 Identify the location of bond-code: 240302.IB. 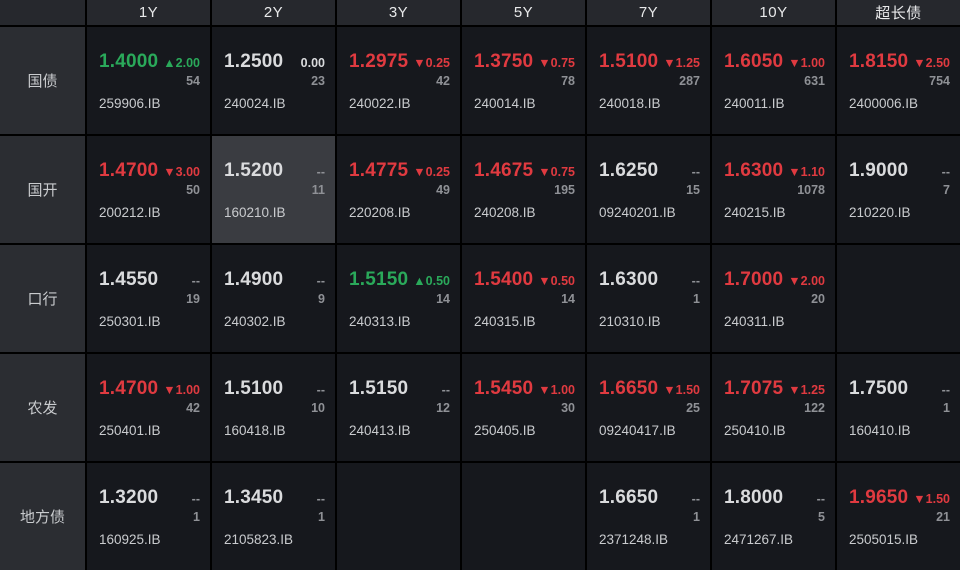
(255, 321).